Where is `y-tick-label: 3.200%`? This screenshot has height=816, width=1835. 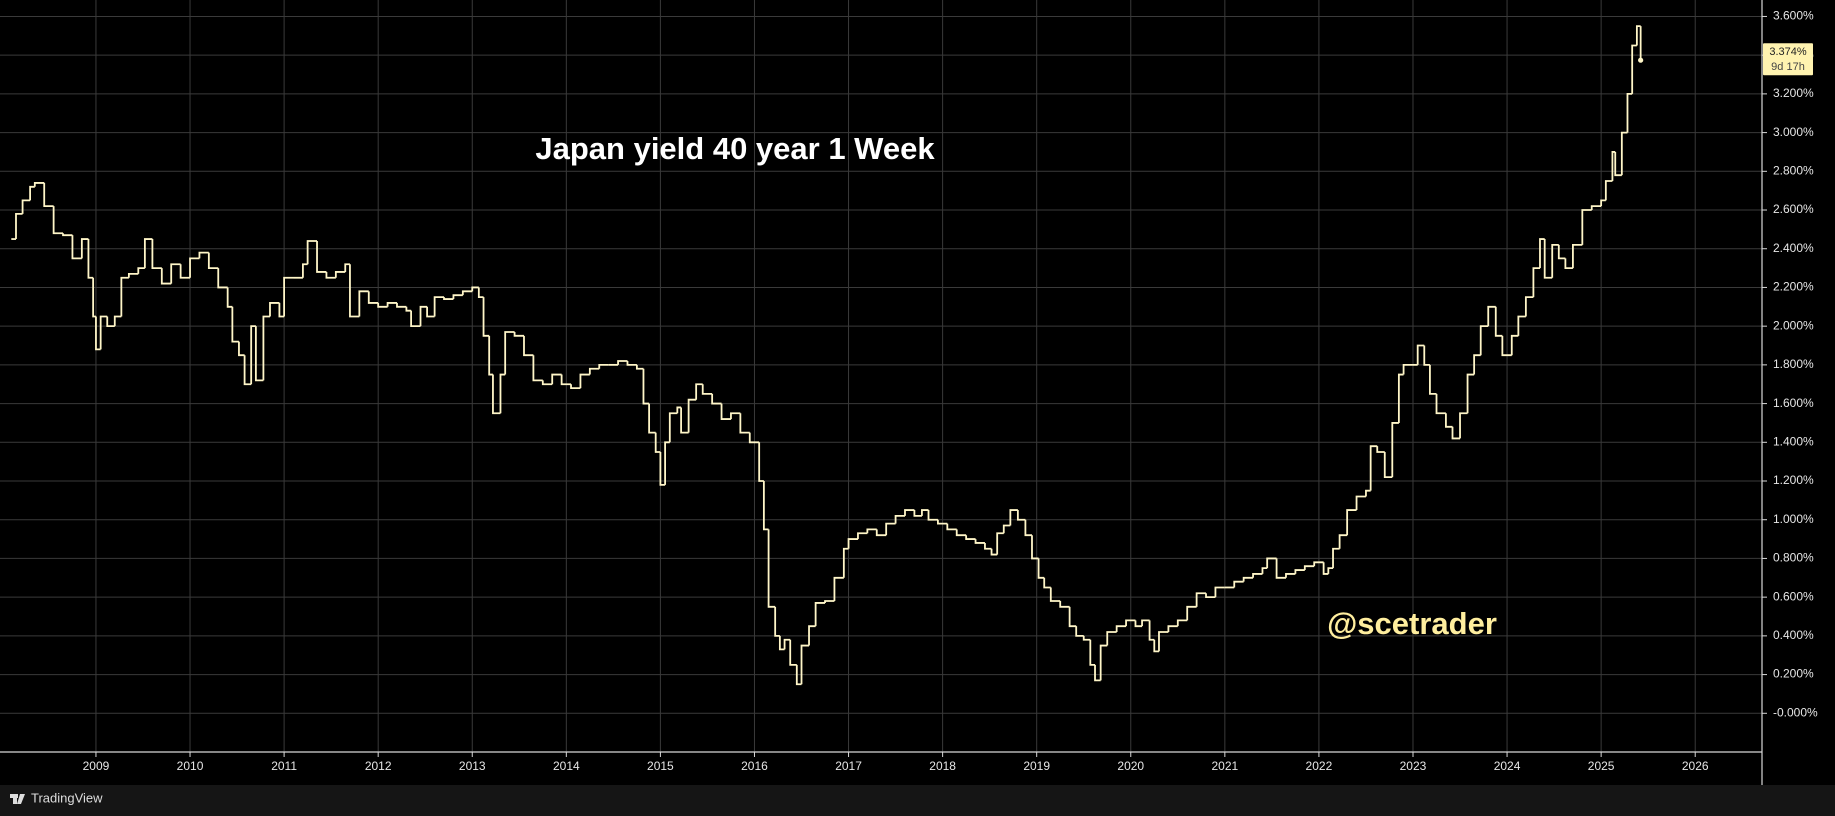 y-tick-label: 3.200% is located at coordinates (1793, 93).